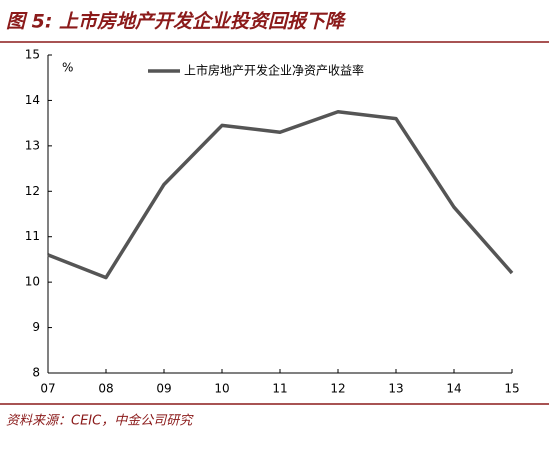 Image resolution: width=549 pixels, height=451 pixels. What do you see at coordinates (395, 389) in the screenshot?
I see `x-tick-label: 13` at bounding box center [395, 389].